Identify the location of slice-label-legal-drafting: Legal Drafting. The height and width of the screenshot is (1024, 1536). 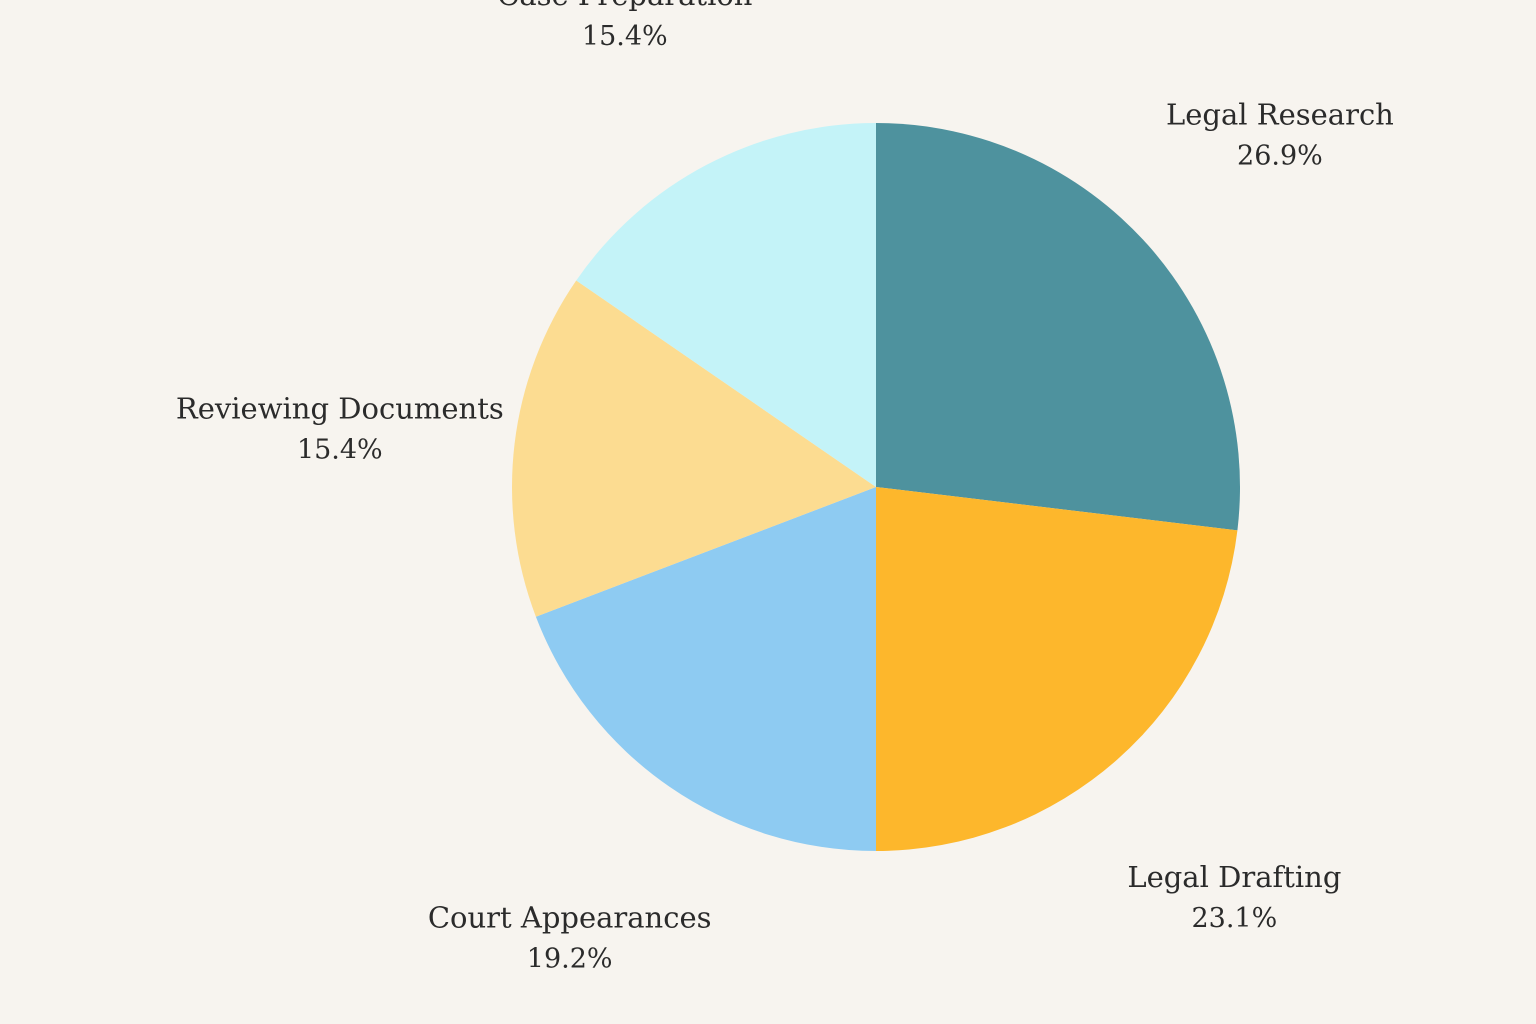
(1234, 877).